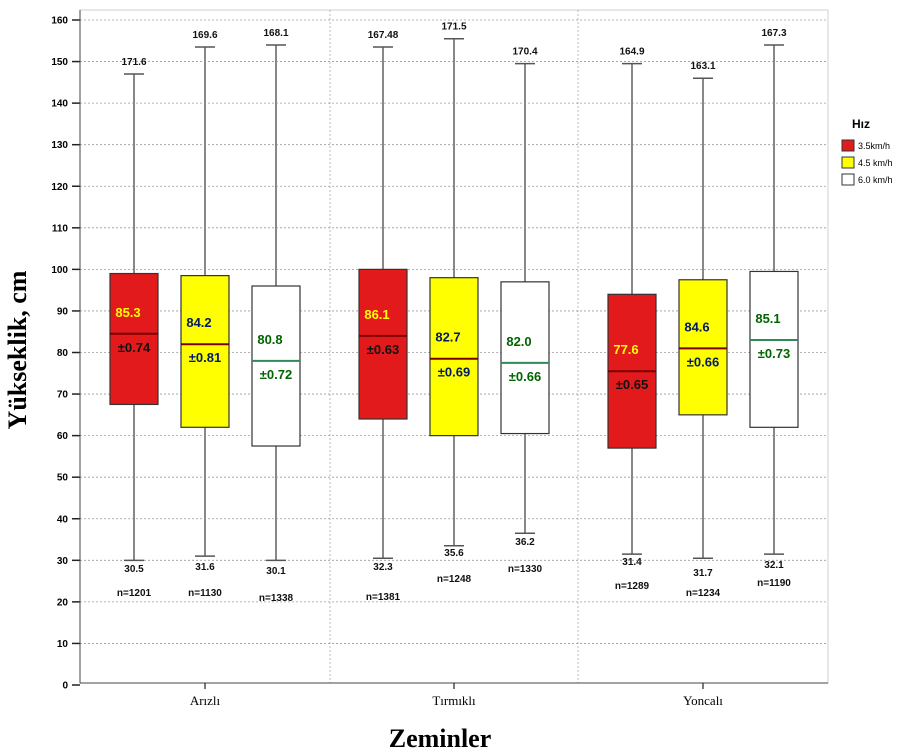 This screenshot has width=908, height=756. I want to click on max-label: 167.48, so click(383, 35).